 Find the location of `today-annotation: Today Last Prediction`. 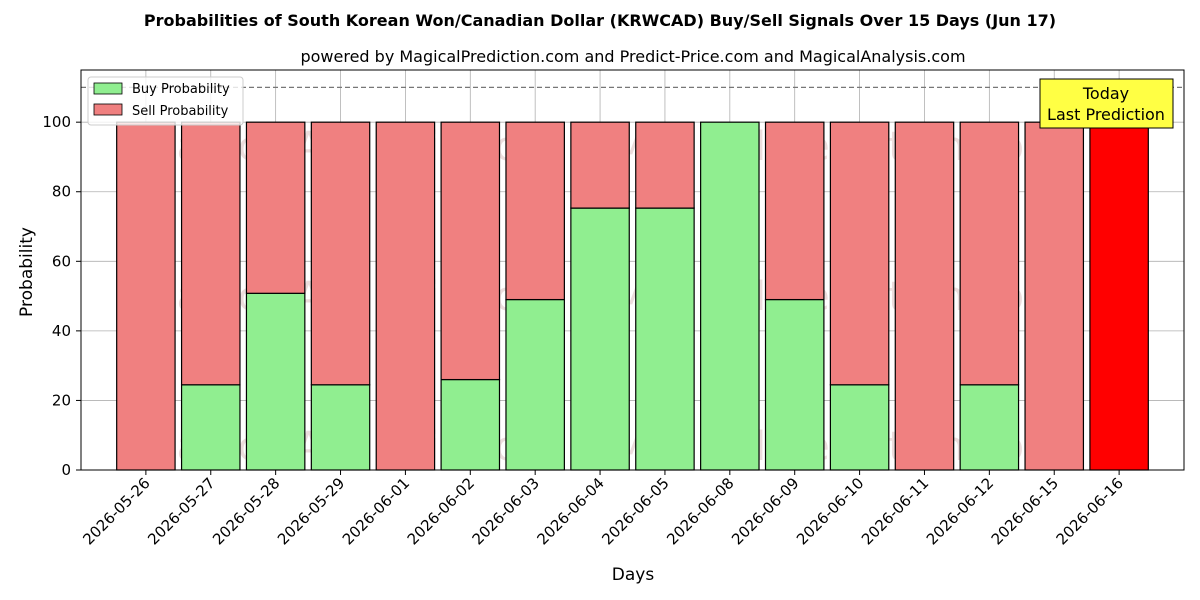

today-annotation: Today Last Prediction is located at coordinates (1106, 103).